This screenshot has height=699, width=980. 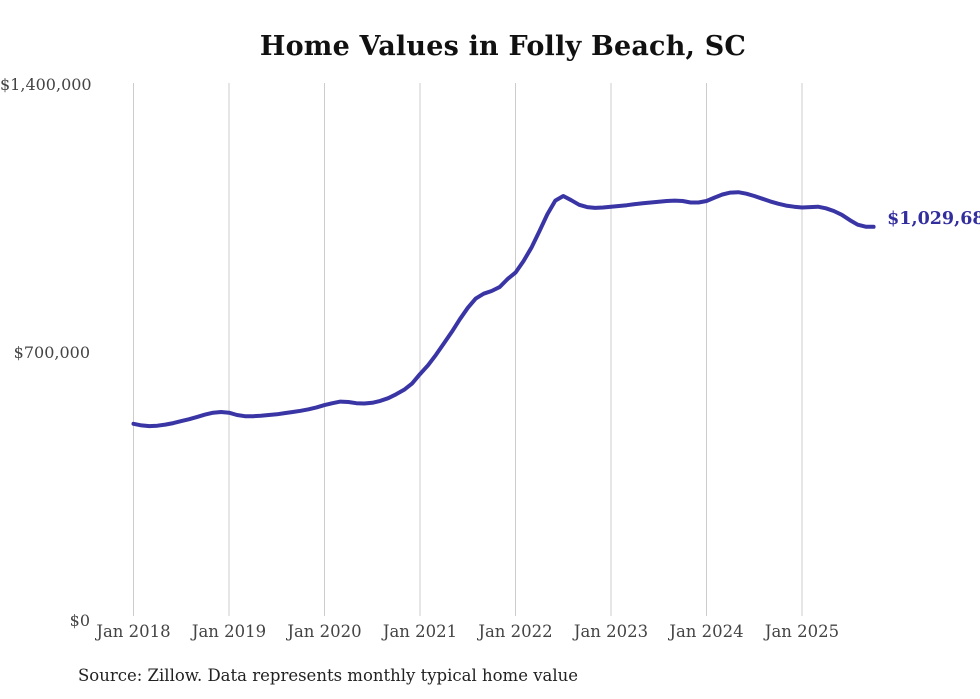 I want to click on x-axis-label-jan-2022: Jan 2022, so click(x=515, y=631).